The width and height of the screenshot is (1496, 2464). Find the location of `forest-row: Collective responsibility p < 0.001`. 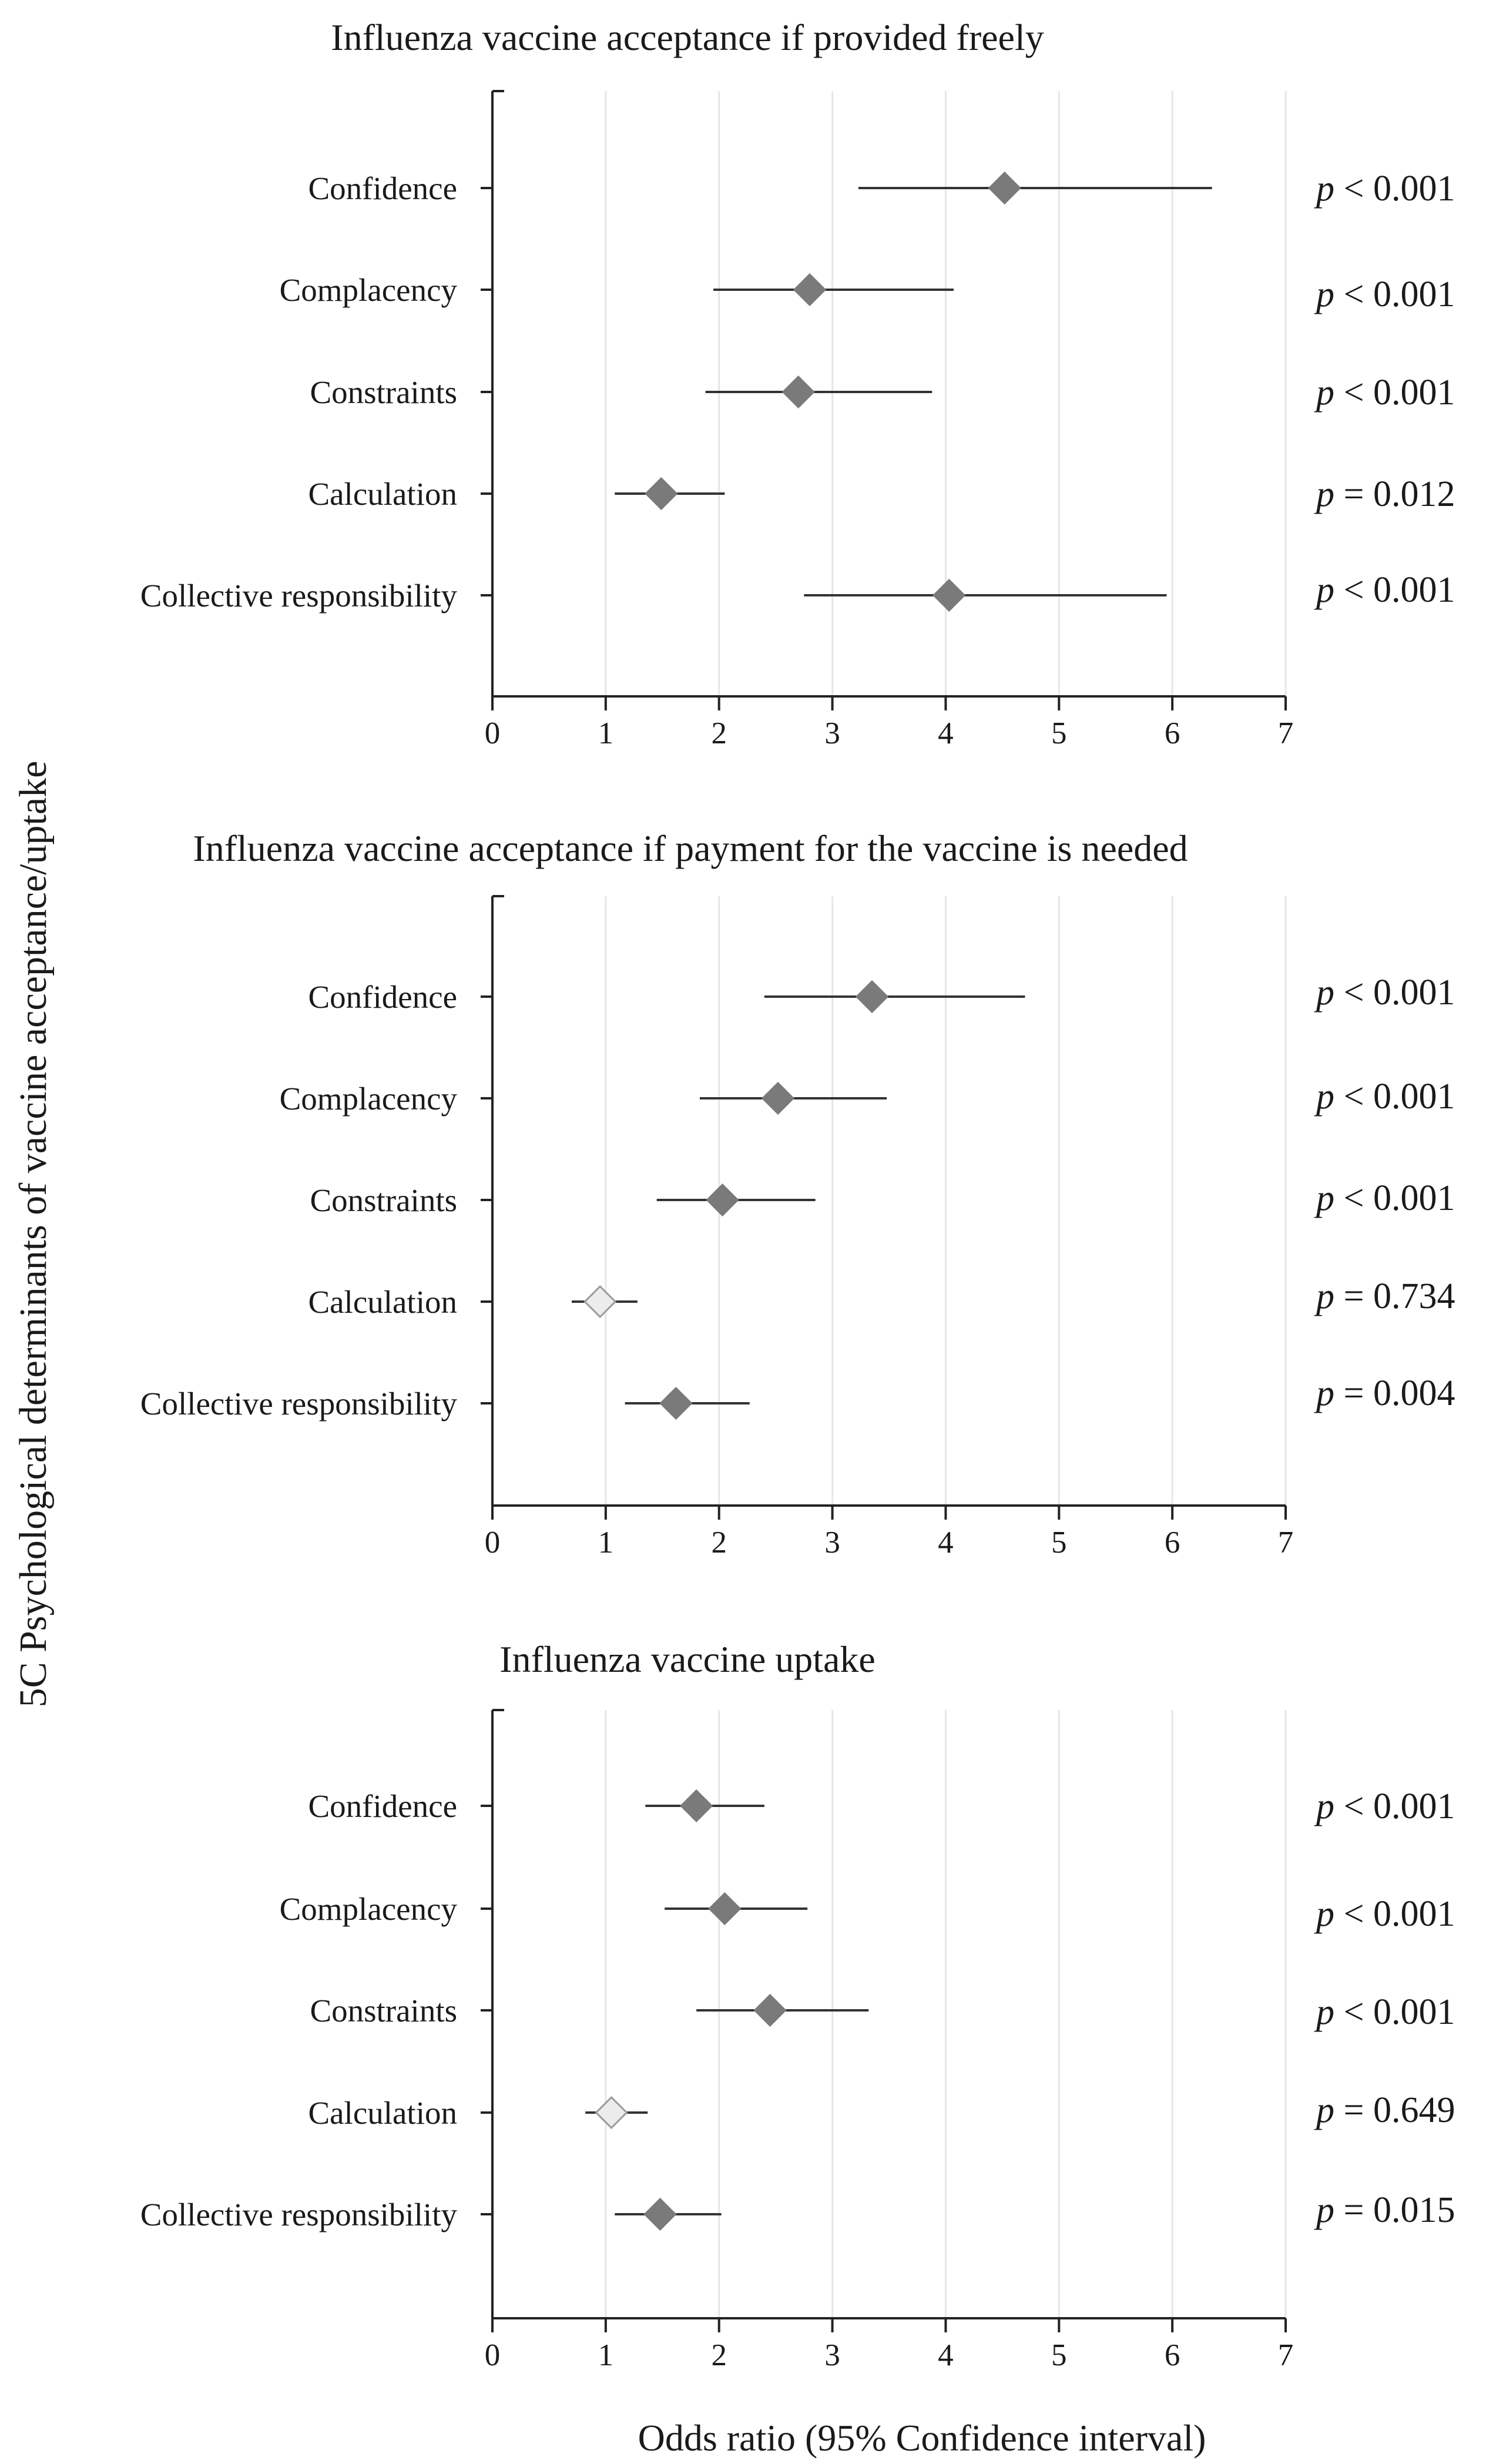

forest-row: Collective responsibility p < 0.001 is located at coordinates (797, 592).